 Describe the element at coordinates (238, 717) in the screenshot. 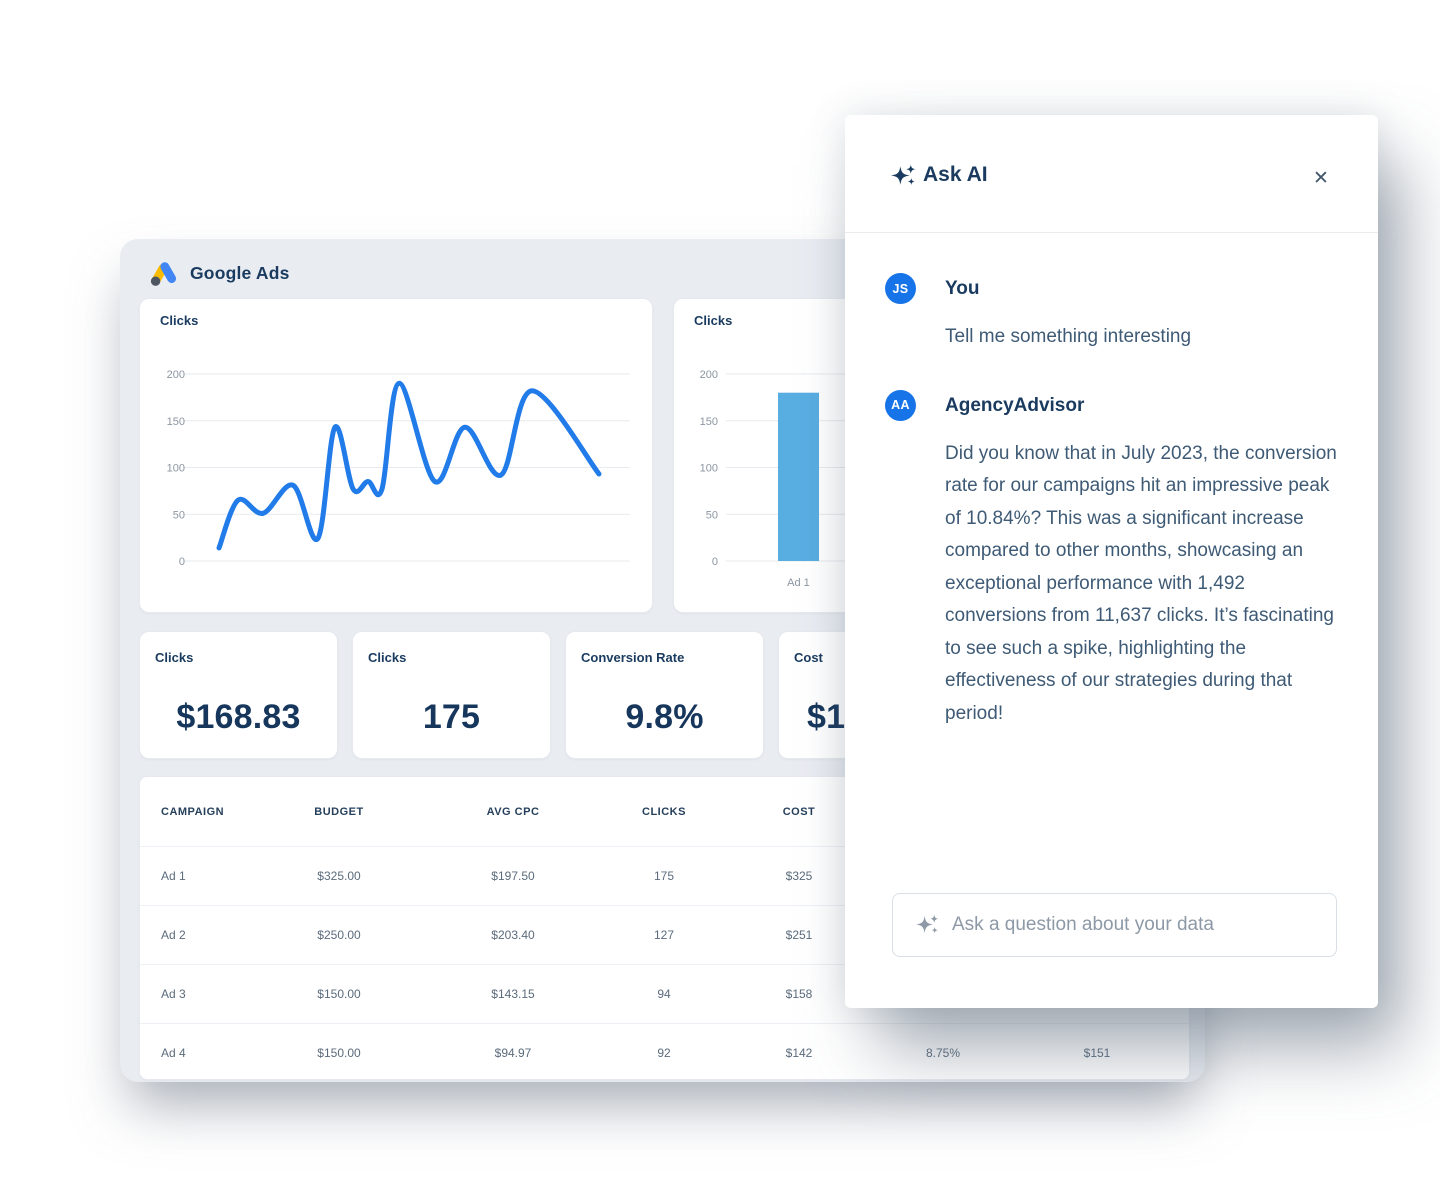

I see `stat-value: $168.83` at that location.